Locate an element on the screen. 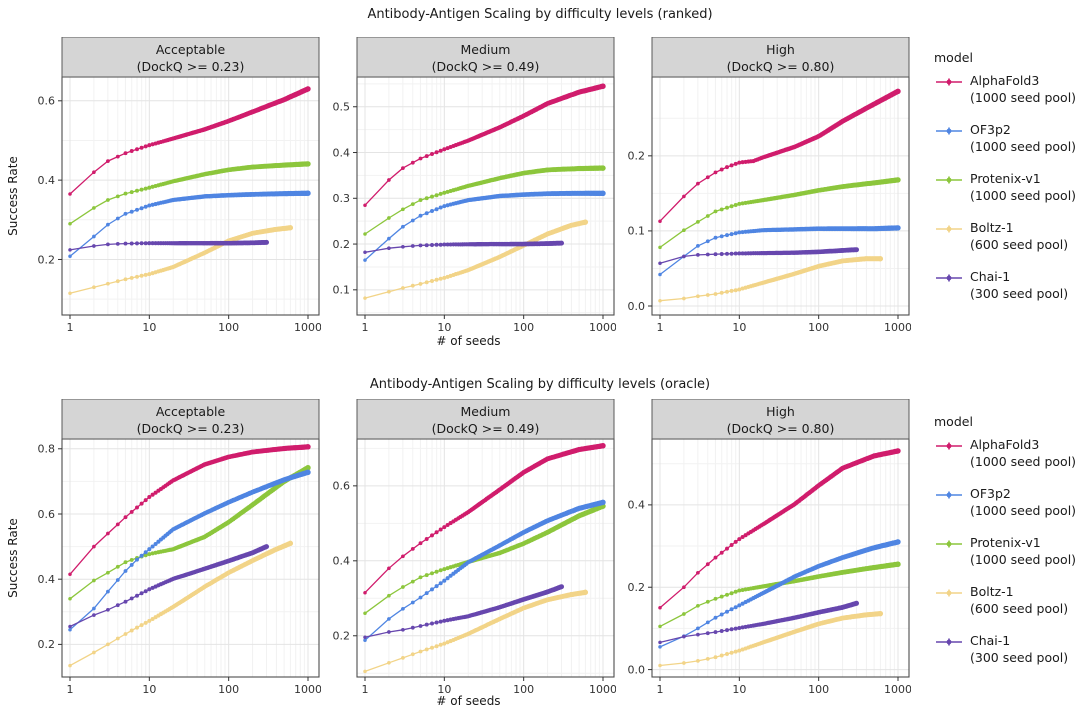 Image resolution: width=1080 pixels, height=708 pixels. legend-model-pool: (600 seed pool) is located at coordinates (1019, 244).